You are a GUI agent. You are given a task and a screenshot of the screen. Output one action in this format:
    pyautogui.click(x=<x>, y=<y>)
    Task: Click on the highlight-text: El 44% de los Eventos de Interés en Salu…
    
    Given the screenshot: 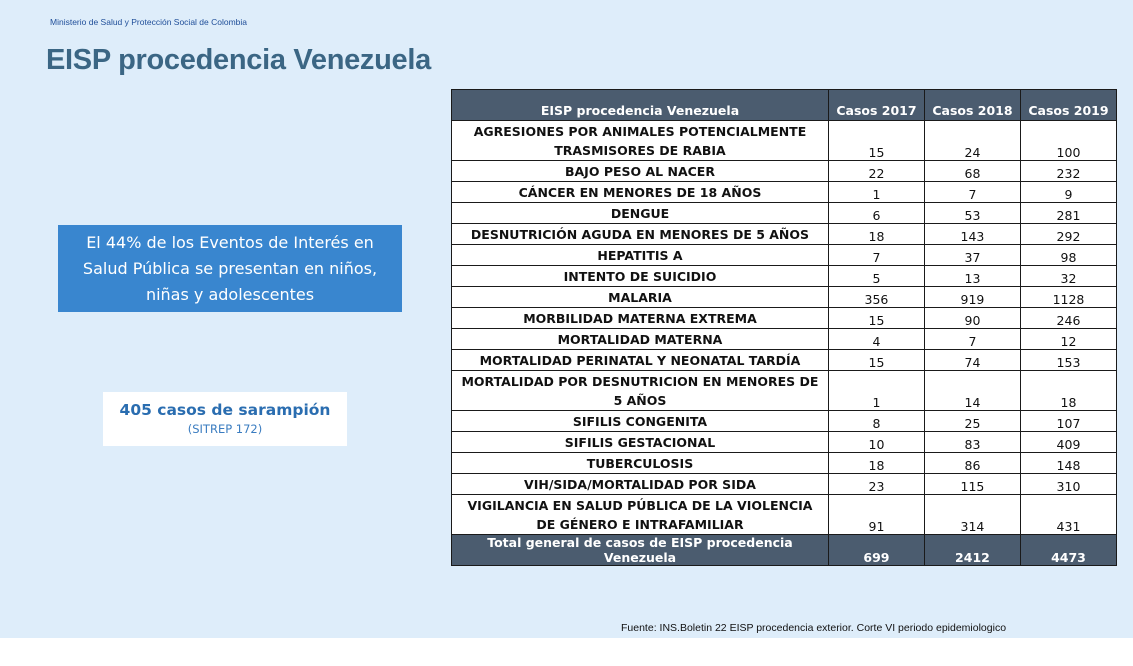 What is the action you would take?
    pyautogui.click(x=230, y=269)
    